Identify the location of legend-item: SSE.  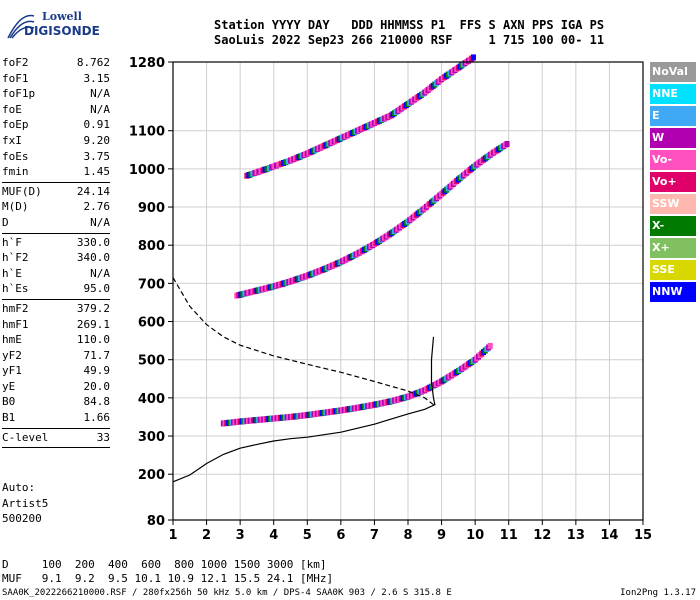
(673, 270).